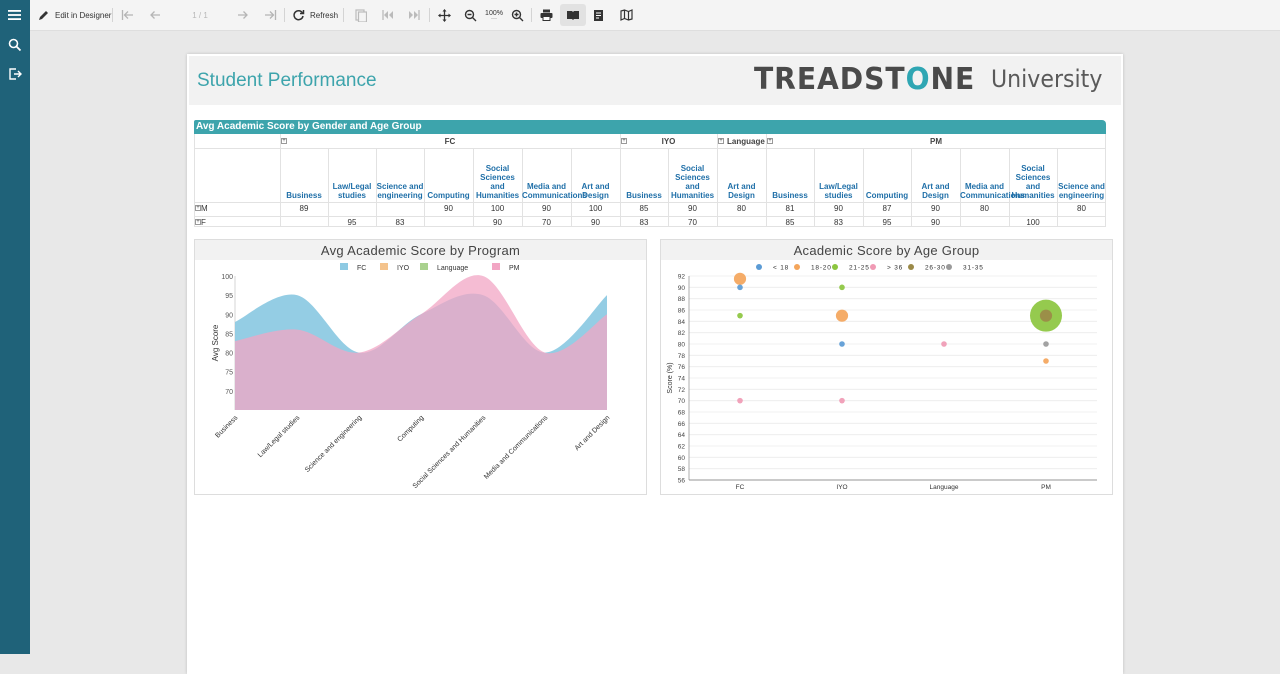  Describe the element at coordinates (450, 141) in the screenshot. I see `group-header: FC` at that location.